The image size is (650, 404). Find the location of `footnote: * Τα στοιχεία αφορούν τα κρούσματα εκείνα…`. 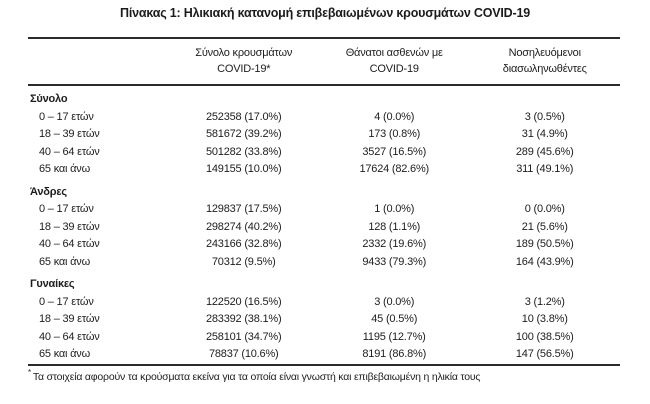

footnote: * Τα στοιχεία αφορούν τα κρούσματα εκείνα… is located at coordinates (324, 375).